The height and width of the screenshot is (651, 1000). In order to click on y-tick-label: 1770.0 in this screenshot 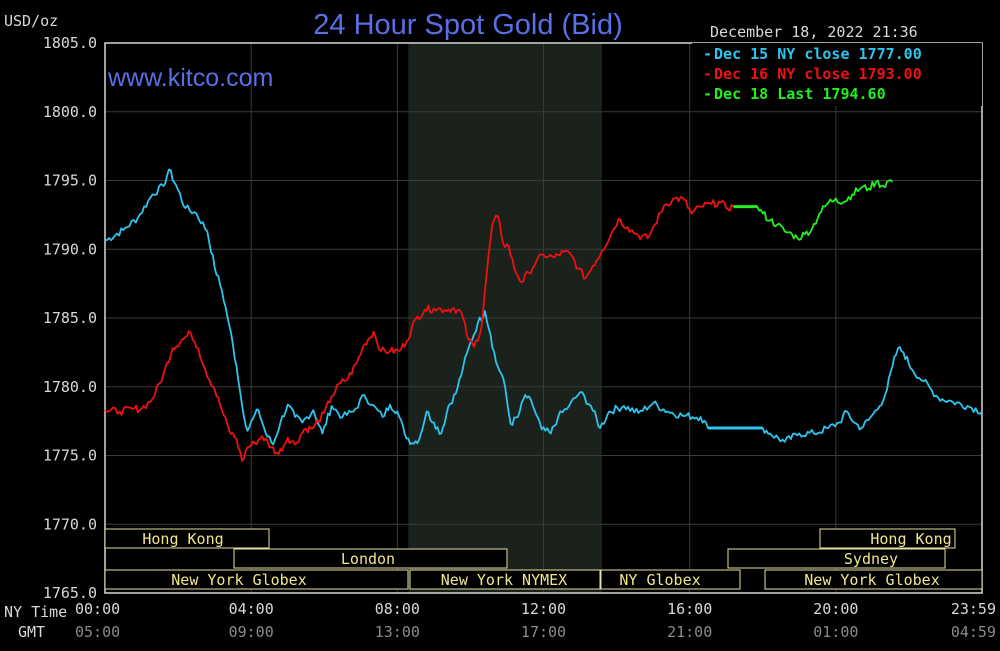, I will do `click(70, 524)`.